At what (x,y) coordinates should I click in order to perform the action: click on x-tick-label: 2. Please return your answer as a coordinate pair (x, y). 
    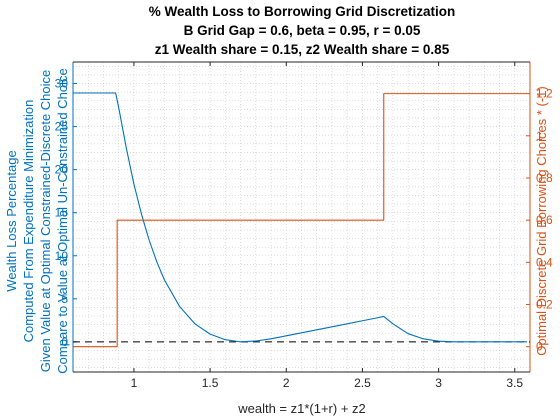
    Looking at the image, I should click on (286, 383).